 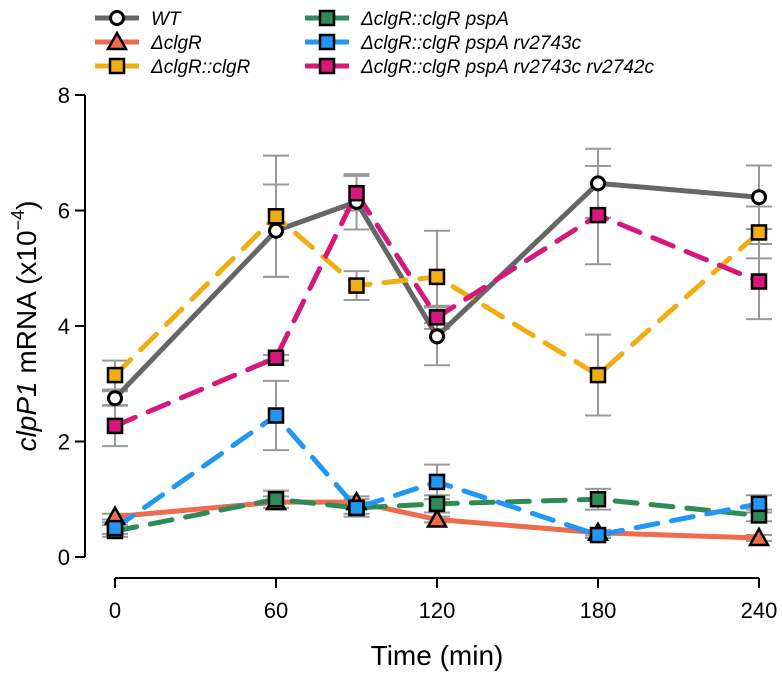 I want to click on legend-label: ΔclgR::clgR, so click(x=200, y=67).